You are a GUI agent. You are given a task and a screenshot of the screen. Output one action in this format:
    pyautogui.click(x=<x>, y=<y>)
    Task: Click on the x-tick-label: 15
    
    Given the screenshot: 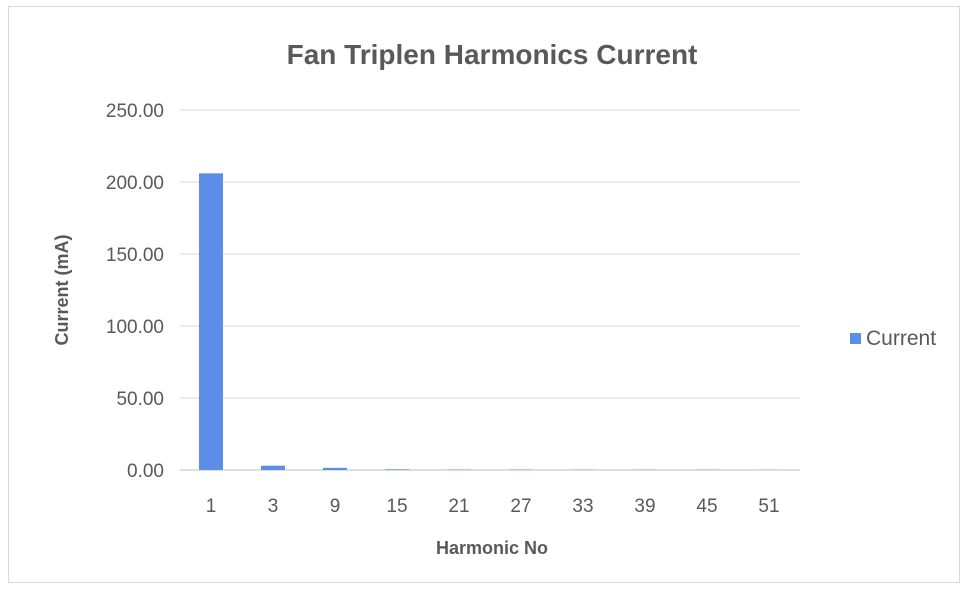 What is the action you would take?
    pyautogui.click(x=396, y=506)
    